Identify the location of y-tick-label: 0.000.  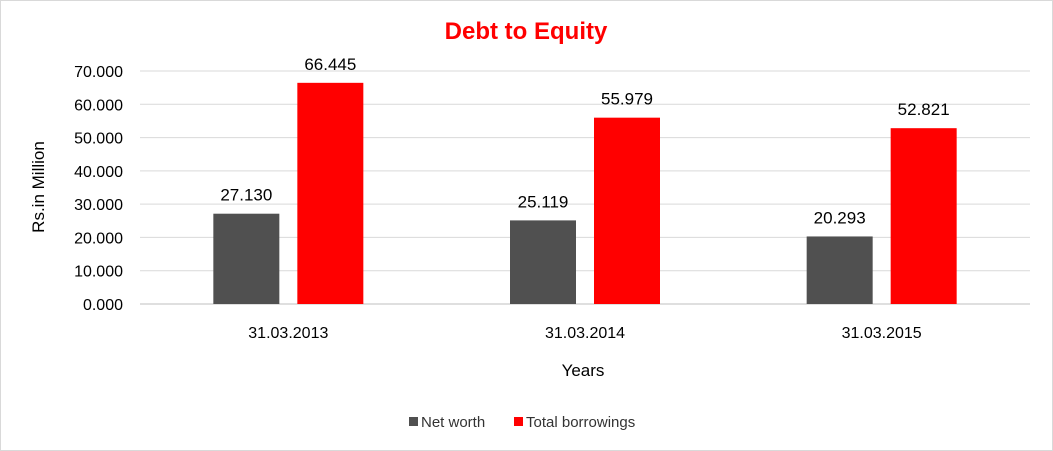
(103, 305).